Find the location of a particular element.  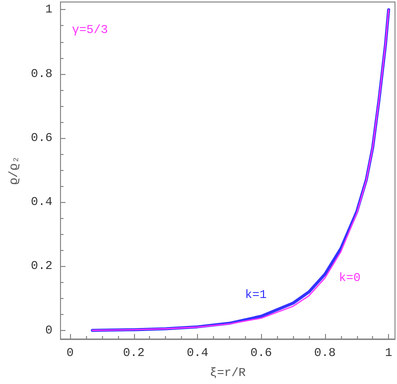

x-tick-label: 0 is located at coordinates (70, 353).